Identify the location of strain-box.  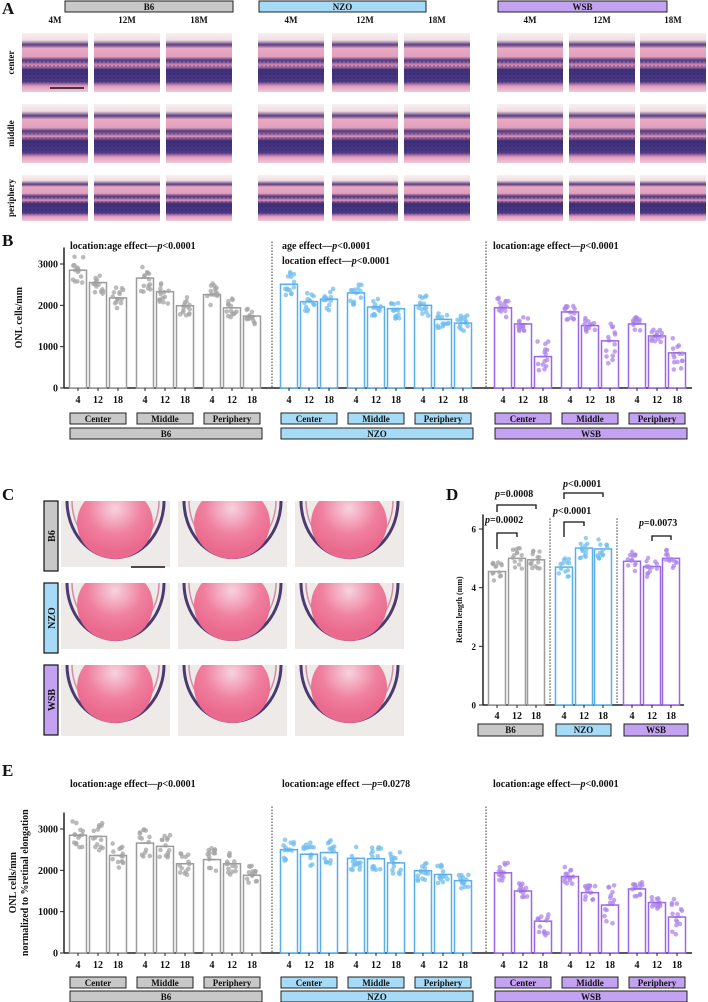
(166, 433).